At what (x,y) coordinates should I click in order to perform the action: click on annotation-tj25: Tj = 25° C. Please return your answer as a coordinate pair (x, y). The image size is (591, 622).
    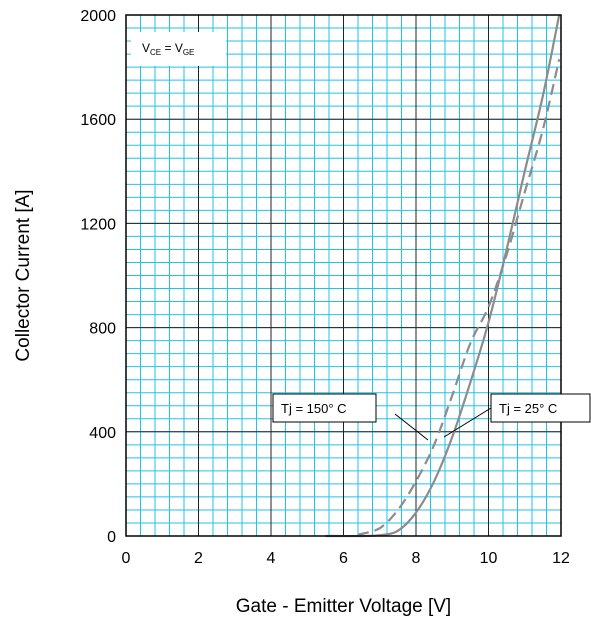
    Looking at the image, I should click on (517, 415).